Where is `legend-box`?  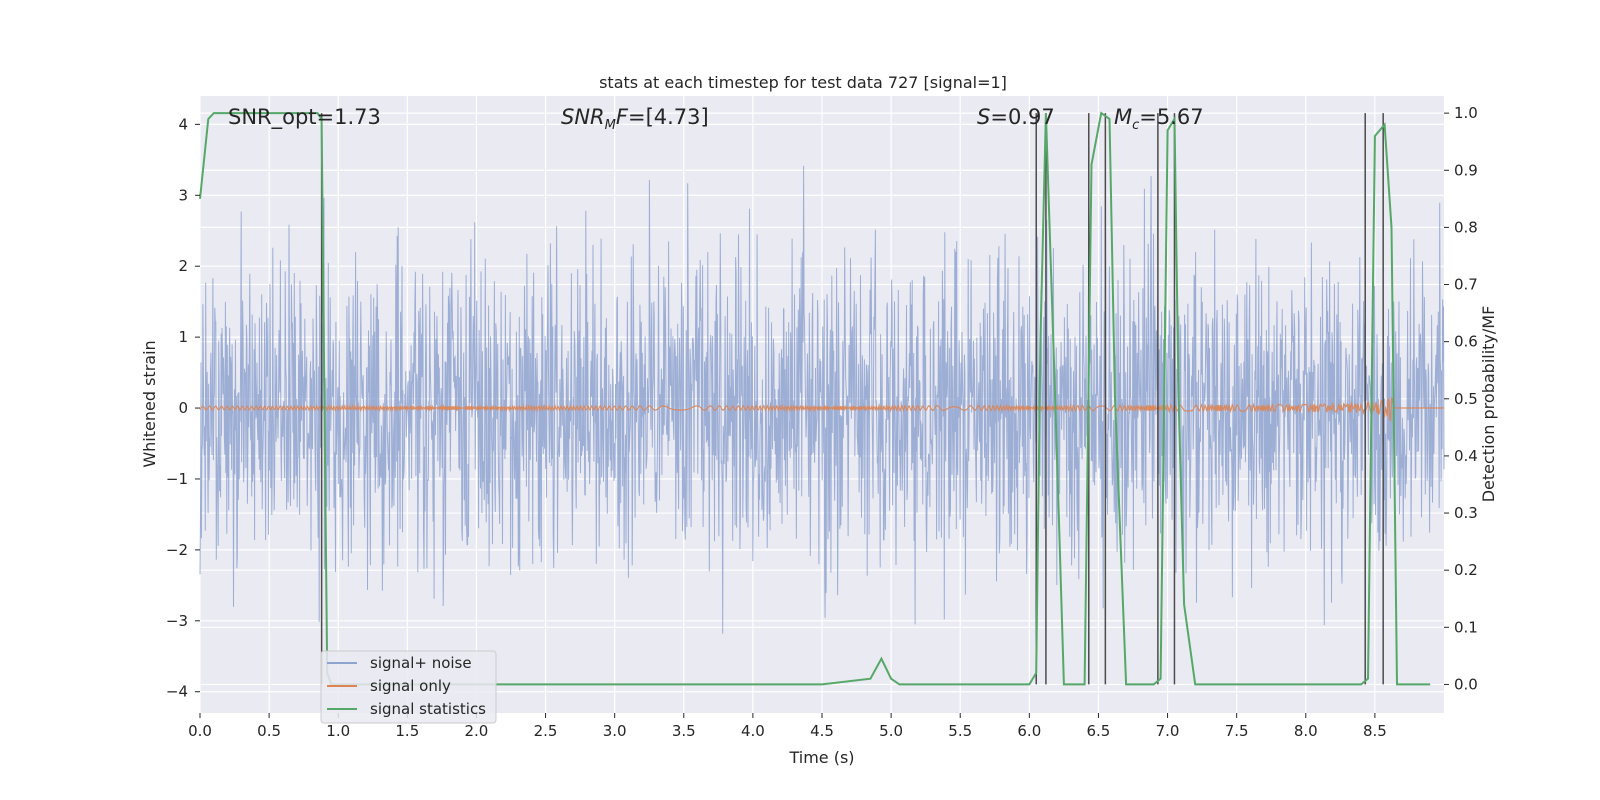
legend-box is located at coordinates (408, 687).